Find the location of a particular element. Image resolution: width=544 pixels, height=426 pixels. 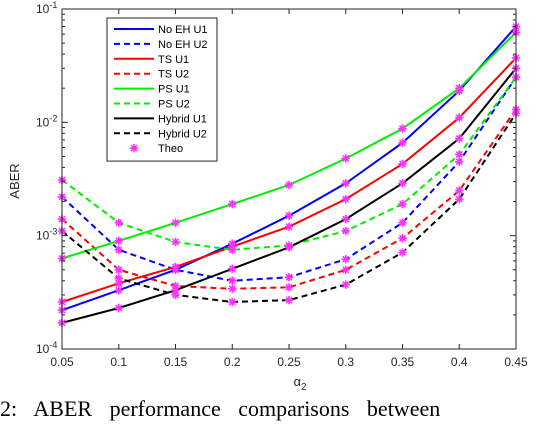

y-axis-title: ABER is located at coordinates (14, 180).